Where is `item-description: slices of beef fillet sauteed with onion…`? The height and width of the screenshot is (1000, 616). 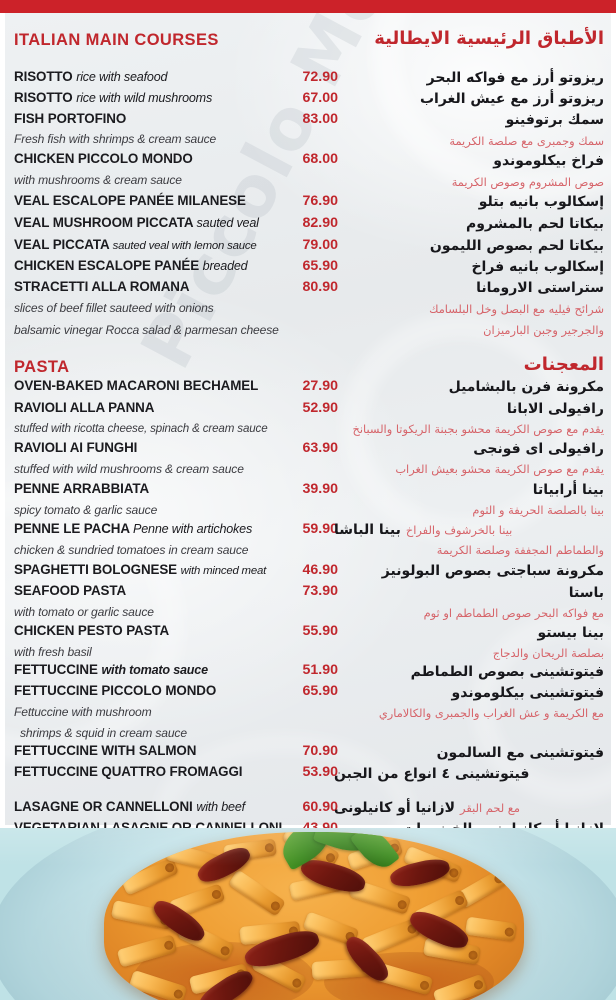 item-description: slices of beef fillet sauteed with onion… is located at coordinates (114, 308).